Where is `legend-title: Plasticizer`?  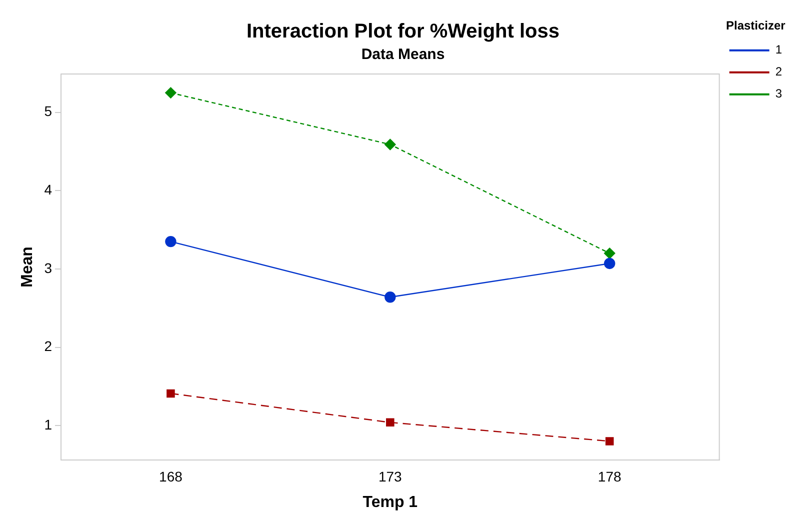
legend-title: Plasticizer is located at coordinates (756, 25).